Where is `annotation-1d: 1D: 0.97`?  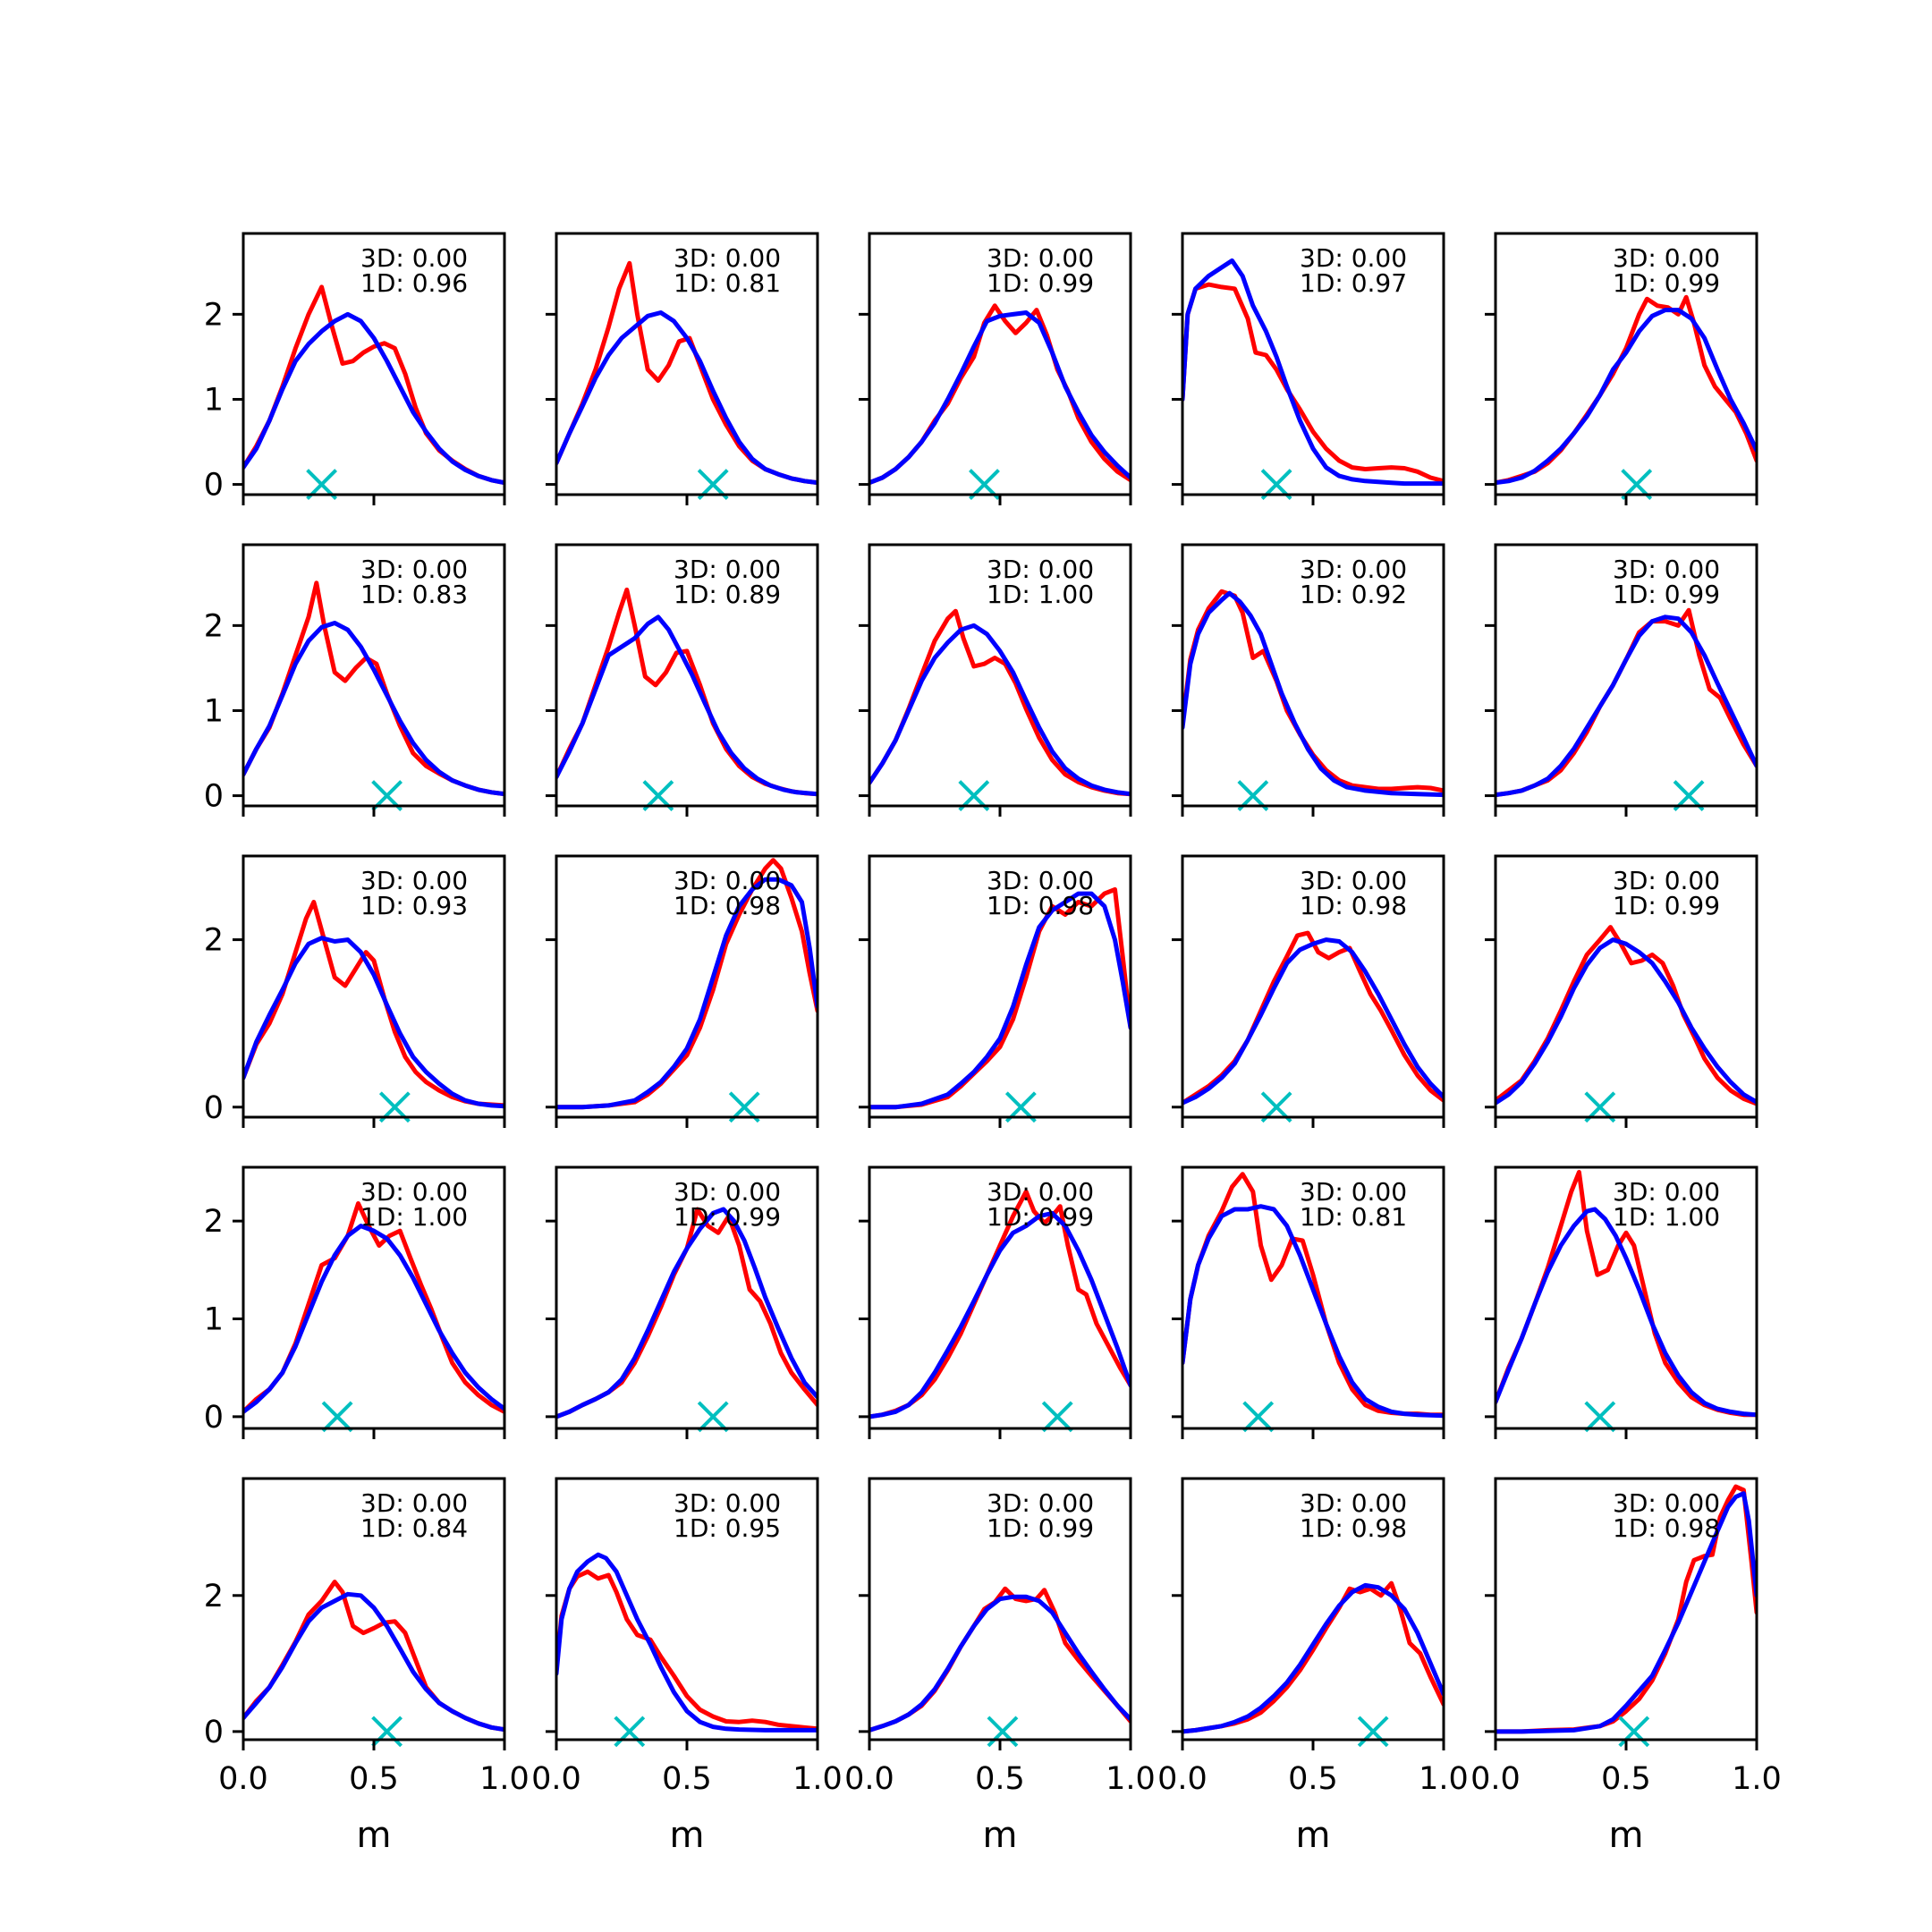
annotation-1d: 1D: 0.97 is located at coordinates (1353, 283).